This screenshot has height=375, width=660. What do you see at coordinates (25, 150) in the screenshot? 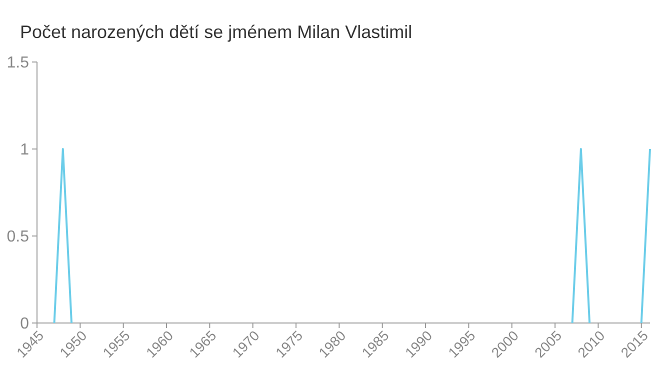
I see `y-tick-label: 1` at bounding box center [25, 150].